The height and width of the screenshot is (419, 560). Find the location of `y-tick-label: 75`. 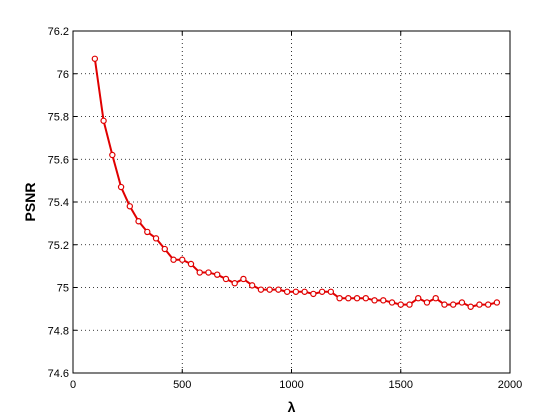

y-tick-label: 75 is located at coordinates (63, 289).